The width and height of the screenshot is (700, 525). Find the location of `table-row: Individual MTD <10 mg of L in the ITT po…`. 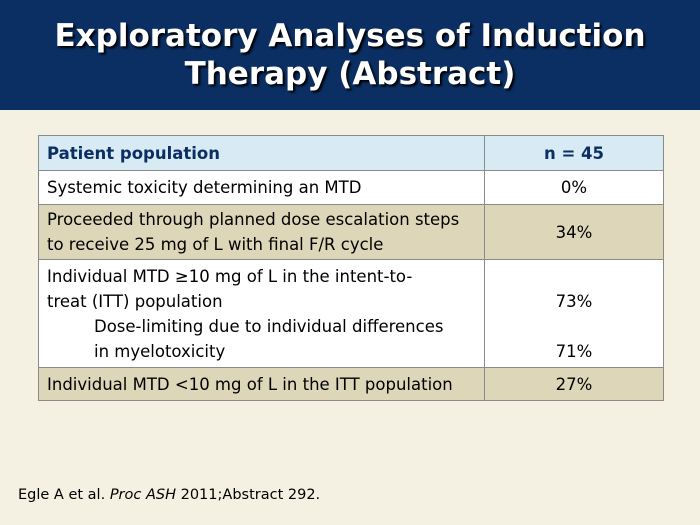

table-row: Individual MTD <10 mg of L in the ITT po… is located at coordinates (351, 384).